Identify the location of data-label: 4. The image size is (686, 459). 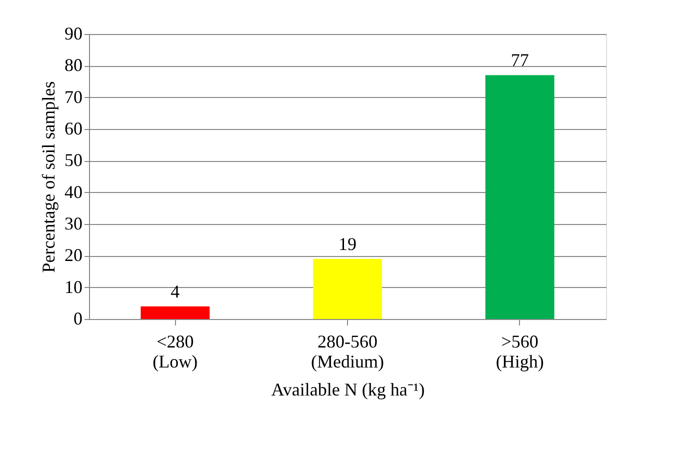
(175, 291).